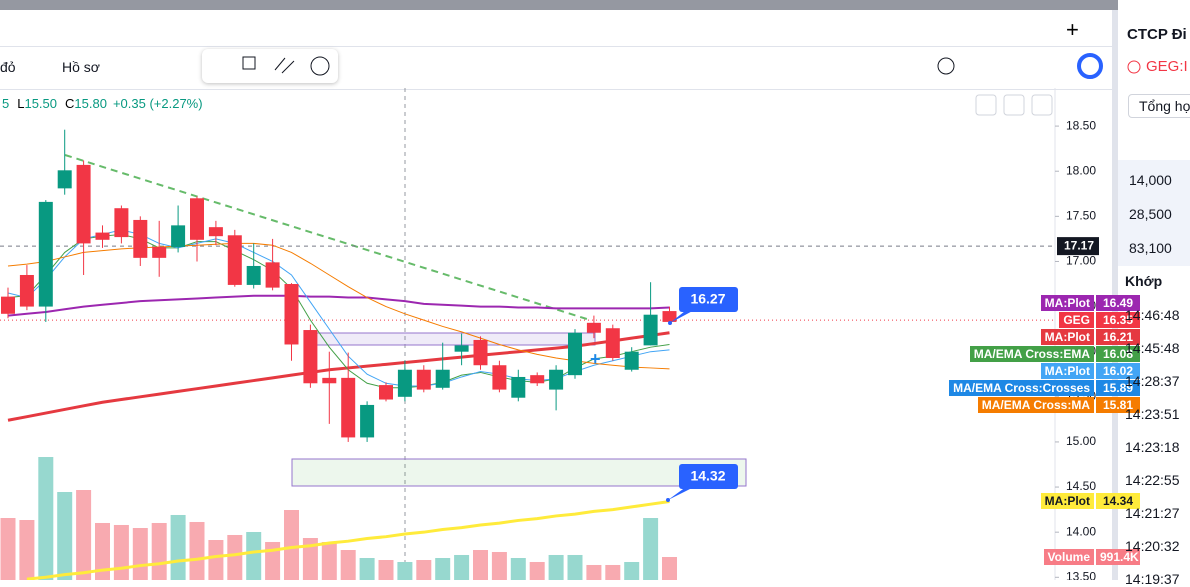 The width and height of the screenshot is (1190, 587). What do you see at coordinates (1152, 546) in the screenshot?
I see `time-cell: 14:20:32` at bounding box center [1152, 546].